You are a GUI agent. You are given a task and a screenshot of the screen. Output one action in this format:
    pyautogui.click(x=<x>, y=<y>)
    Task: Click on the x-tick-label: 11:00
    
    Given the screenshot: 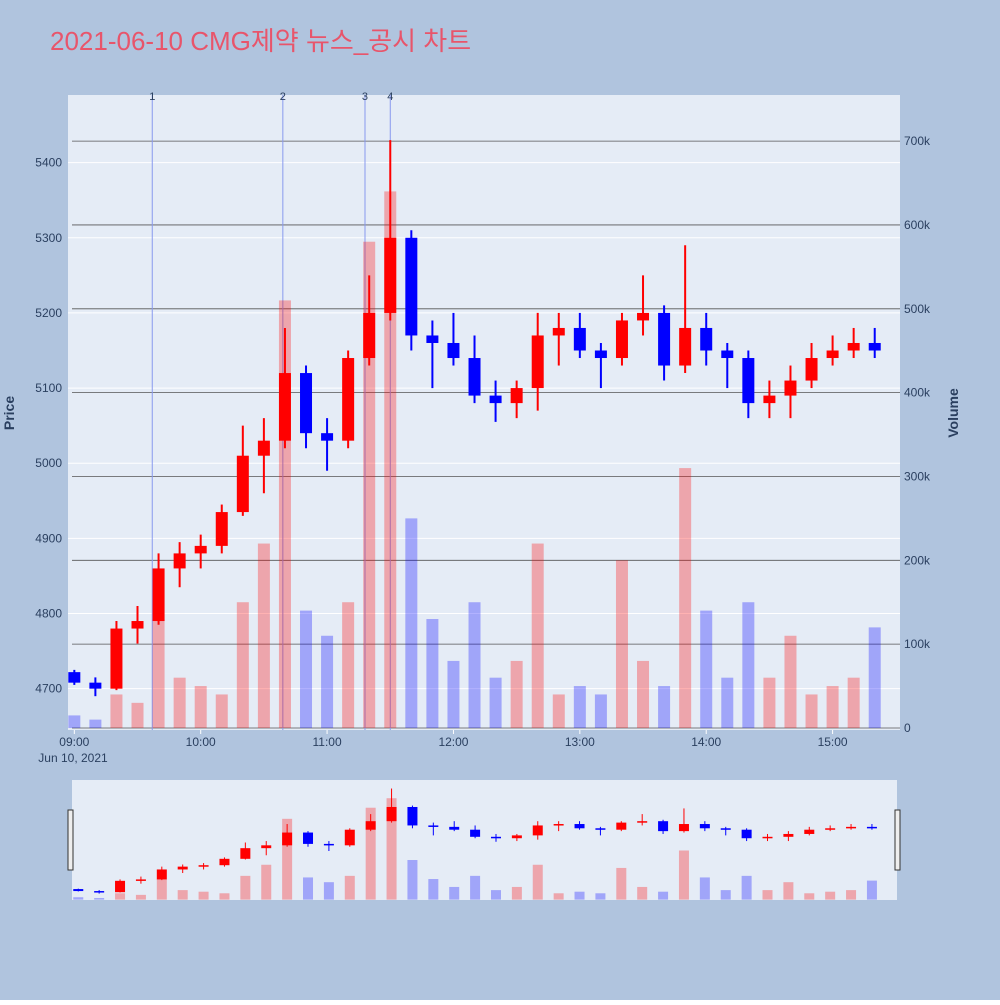 What is the action you would take?
    pyautogui.click(x=327, y=742)
    